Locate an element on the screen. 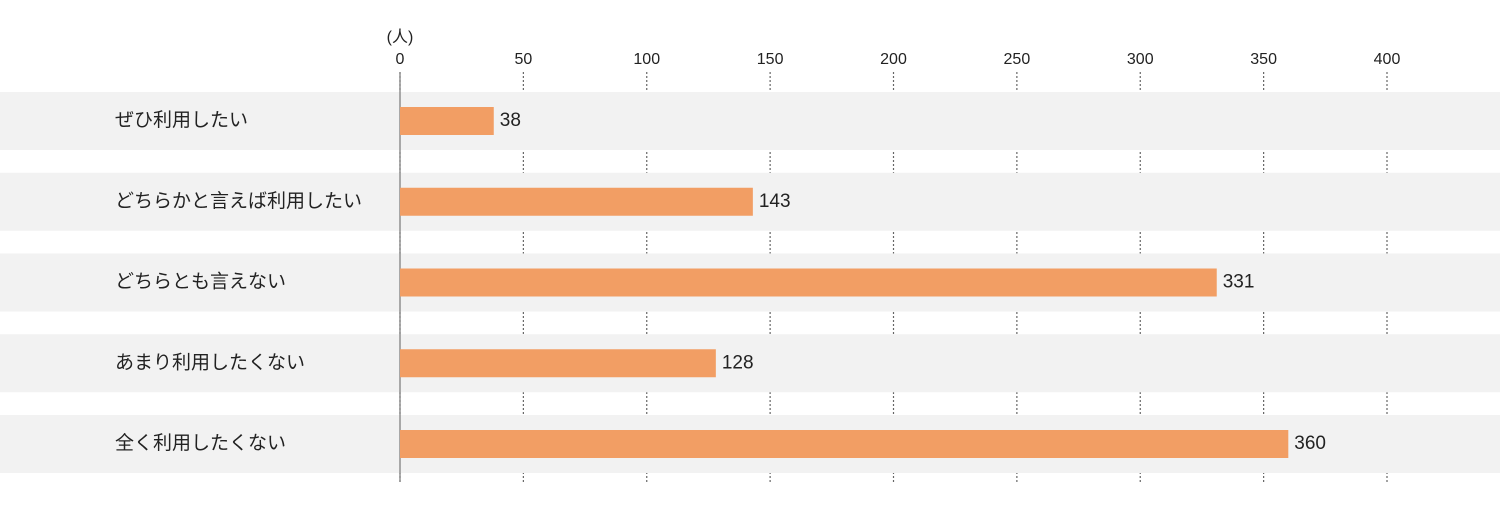 This screenshot has width=1500, height=518. x-tick-label: 350 is located at coordinates (1263, 59).